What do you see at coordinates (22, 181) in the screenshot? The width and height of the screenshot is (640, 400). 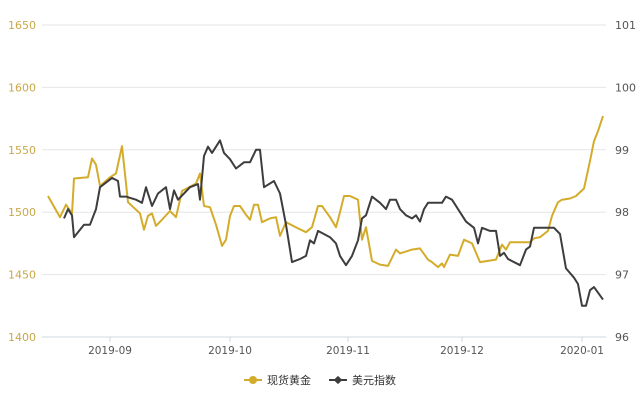 I see `left-y-axis: 1650 1600 1550 1500 1450 1400` at bounding box center [22, 181].